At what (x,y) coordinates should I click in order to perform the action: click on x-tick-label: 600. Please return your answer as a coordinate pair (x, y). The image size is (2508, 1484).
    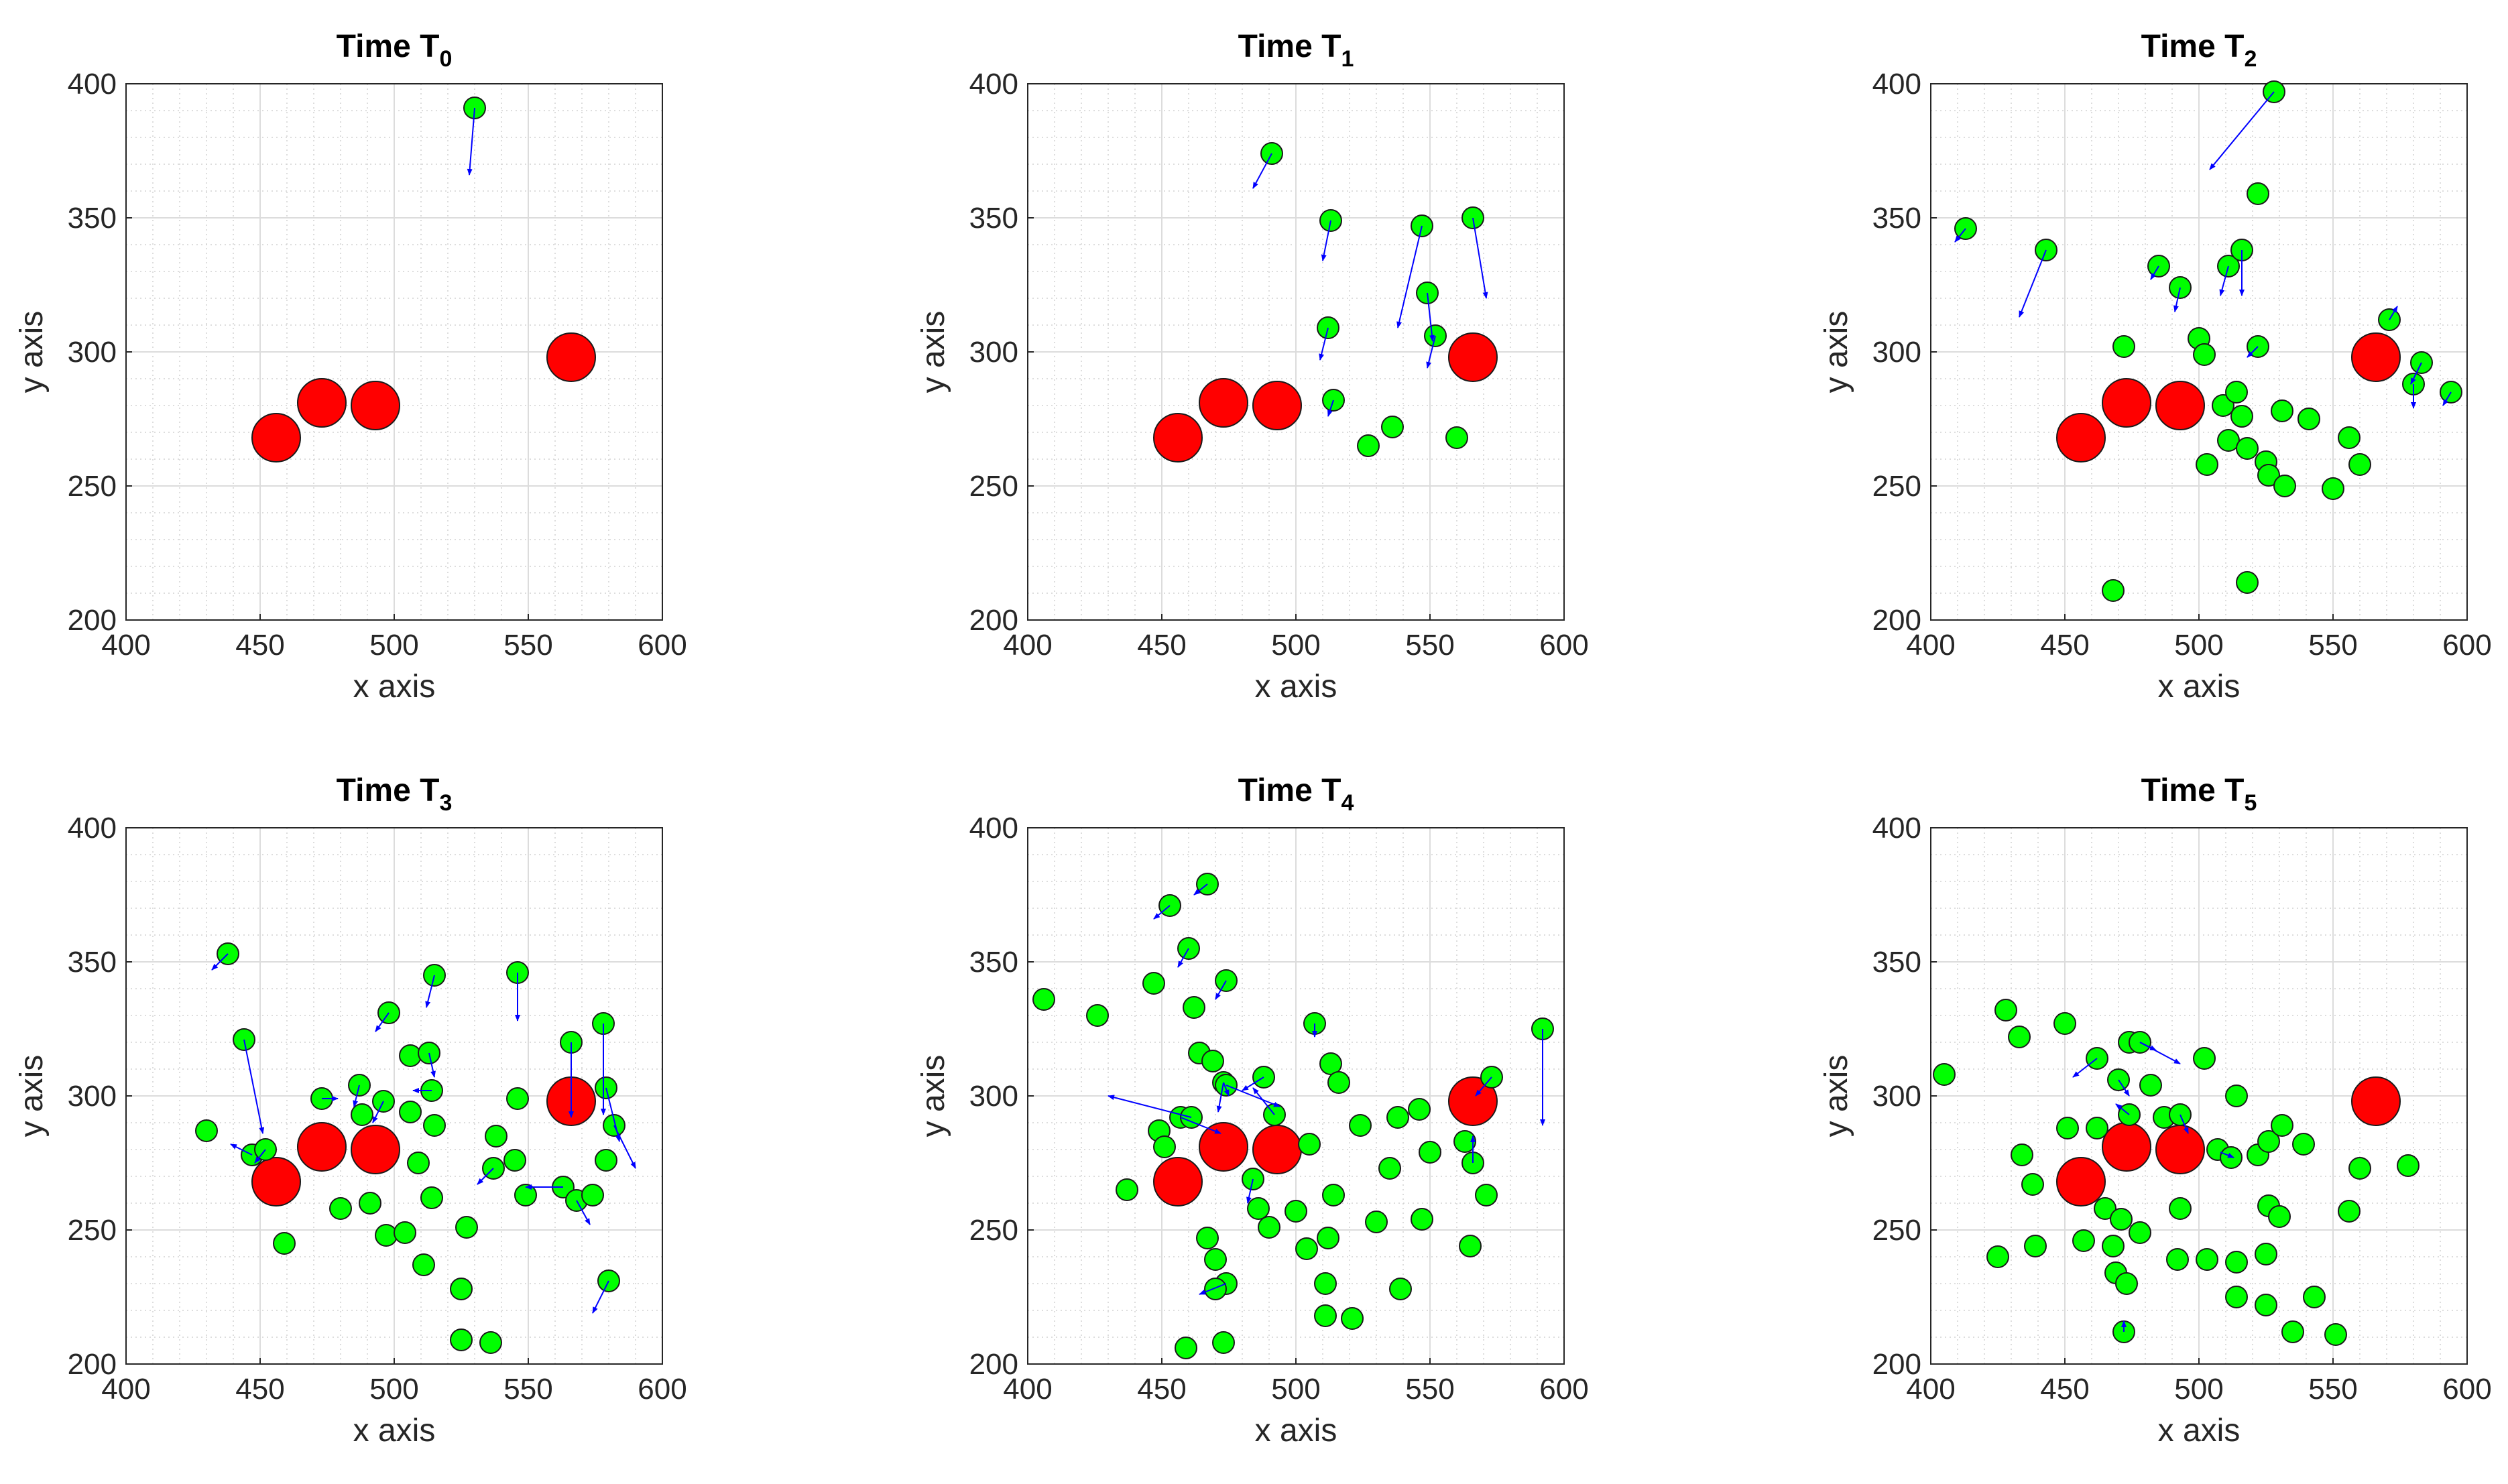
    Looking at the image, I should click on (1563, 645).